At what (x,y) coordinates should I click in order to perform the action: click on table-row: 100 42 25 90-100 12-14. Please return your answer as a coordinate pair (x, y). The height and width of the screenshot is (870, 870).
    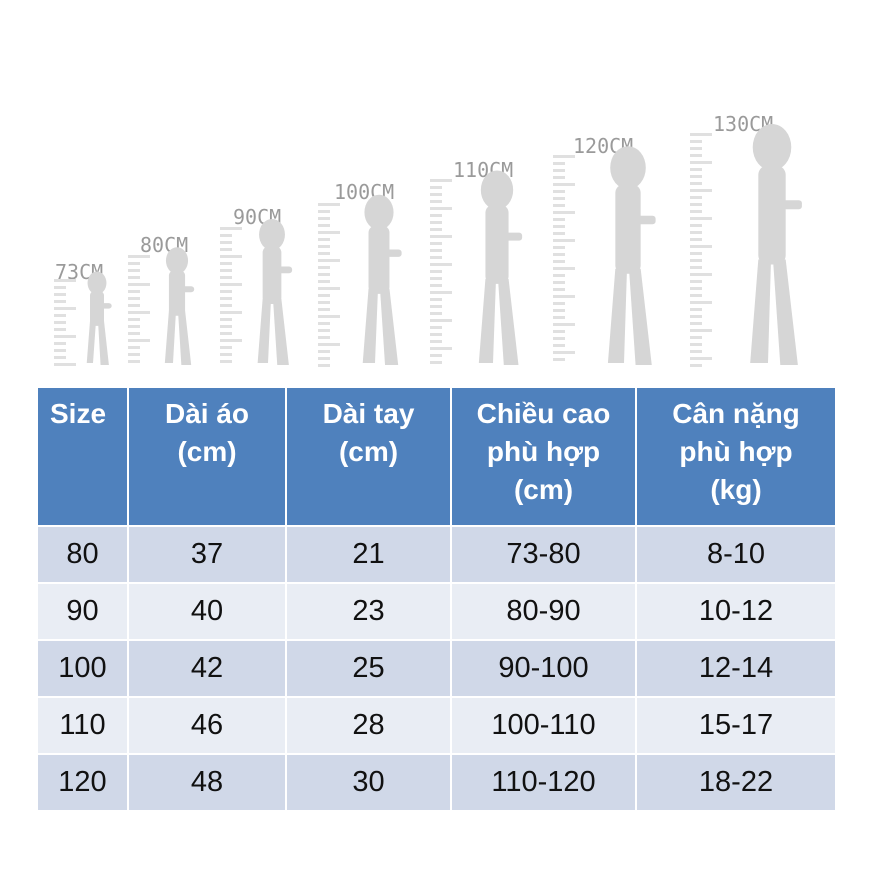
    Looking at the image, I should click on (436, 668).